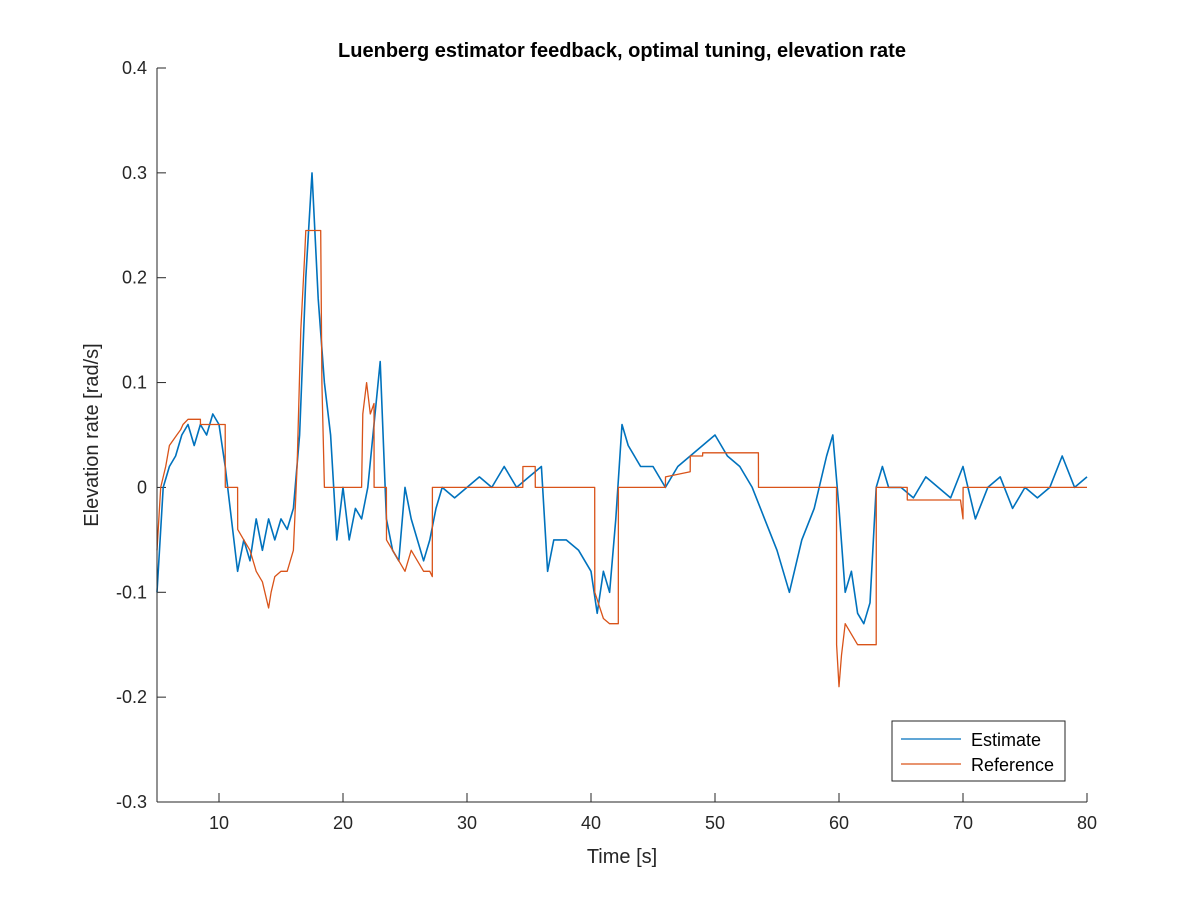  I want to click on y-axis-ticks: -0.3 -0.2 -0.1 0 0.1 0.2 0.3 0.4, so click(141, 435).